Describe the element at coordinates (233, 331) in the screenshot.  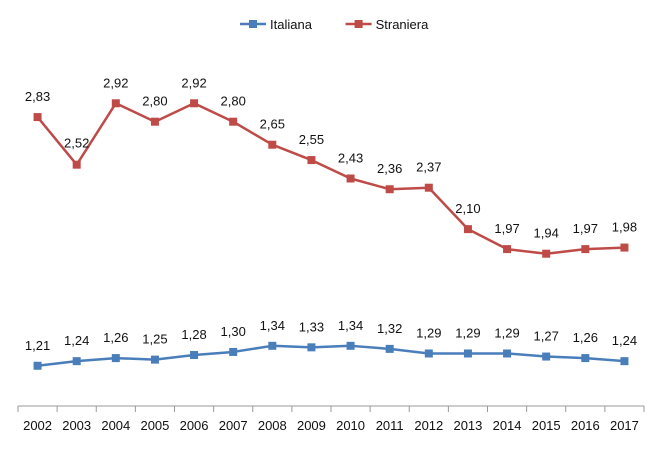
I see `data-label: 1,30` at that location.